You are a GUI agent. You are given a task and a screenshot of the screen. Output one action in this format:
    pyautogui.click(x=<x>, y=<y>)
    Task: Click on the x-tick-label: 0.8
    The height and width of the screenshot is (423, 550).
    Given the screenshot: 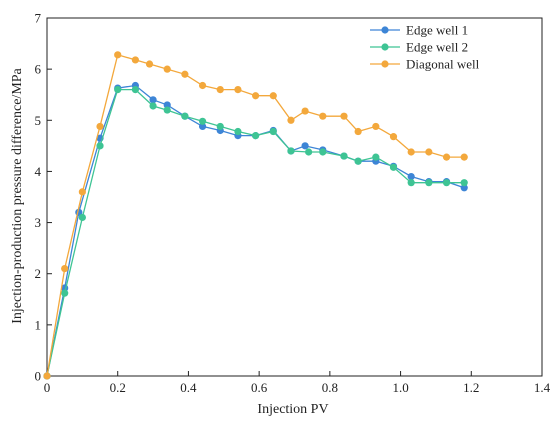 What is the action you would take?
    pyautogui.click(x=330, y=387)
    